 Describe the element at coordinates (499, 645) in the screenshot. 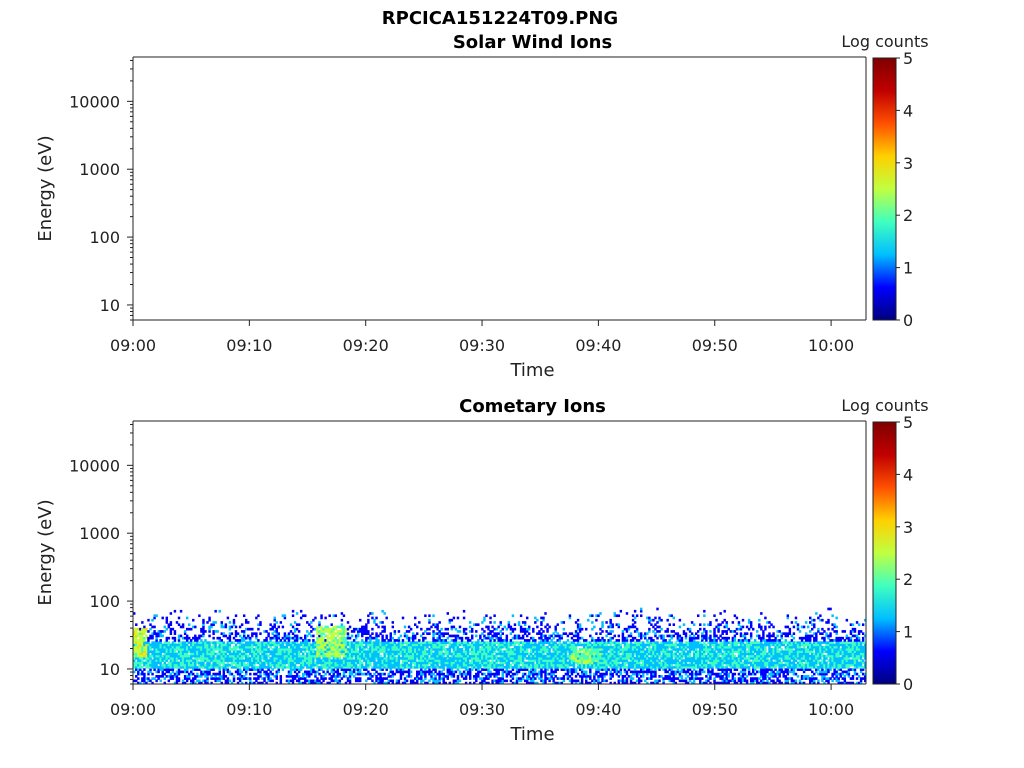

I see `heatmap-cells` at that location.